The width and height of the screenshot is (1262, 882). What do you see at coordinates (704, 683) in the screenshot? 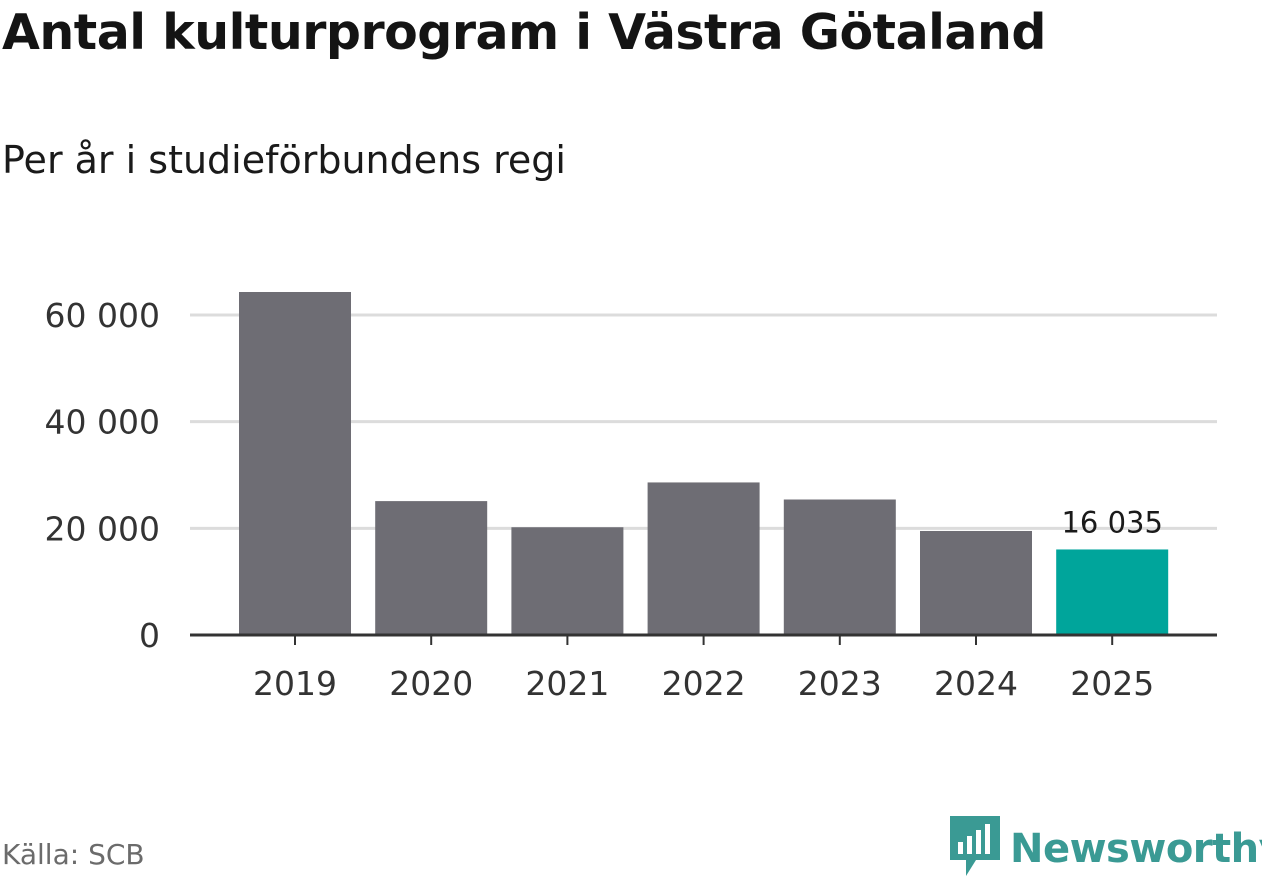
I see `x-tick-label: 2022` at bounding box center [704, 683].